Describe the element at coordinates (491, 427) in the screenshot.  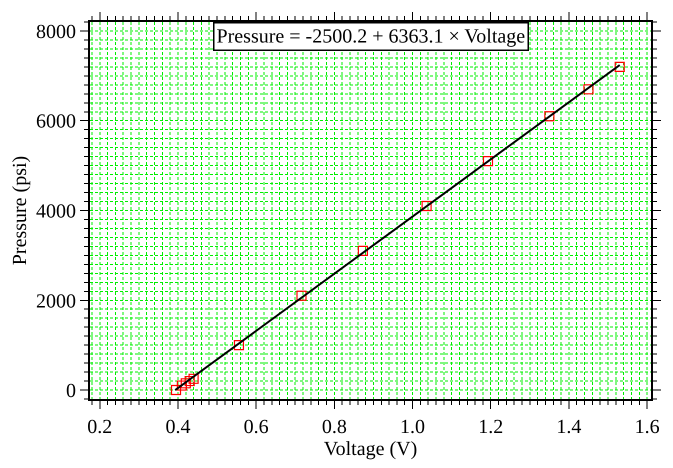
I see `x-tick-label: 1.2` at that location.